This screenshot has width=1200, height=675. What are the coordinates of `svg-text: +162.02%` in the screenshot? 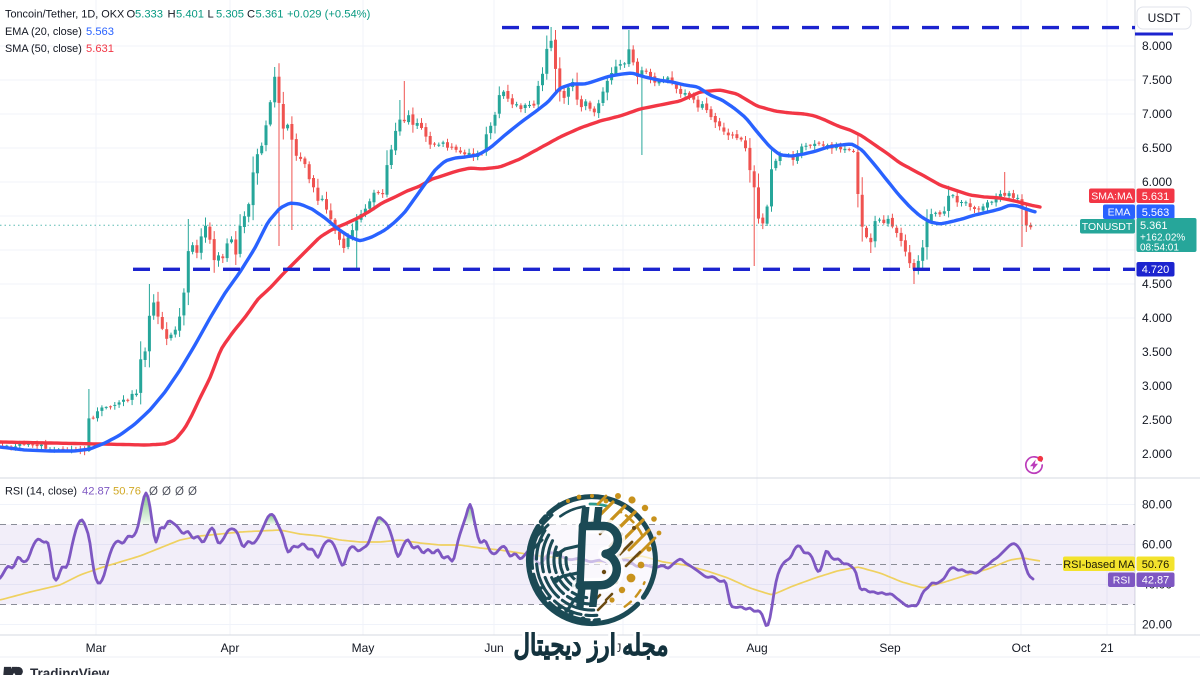 It's located at (1162, 238).